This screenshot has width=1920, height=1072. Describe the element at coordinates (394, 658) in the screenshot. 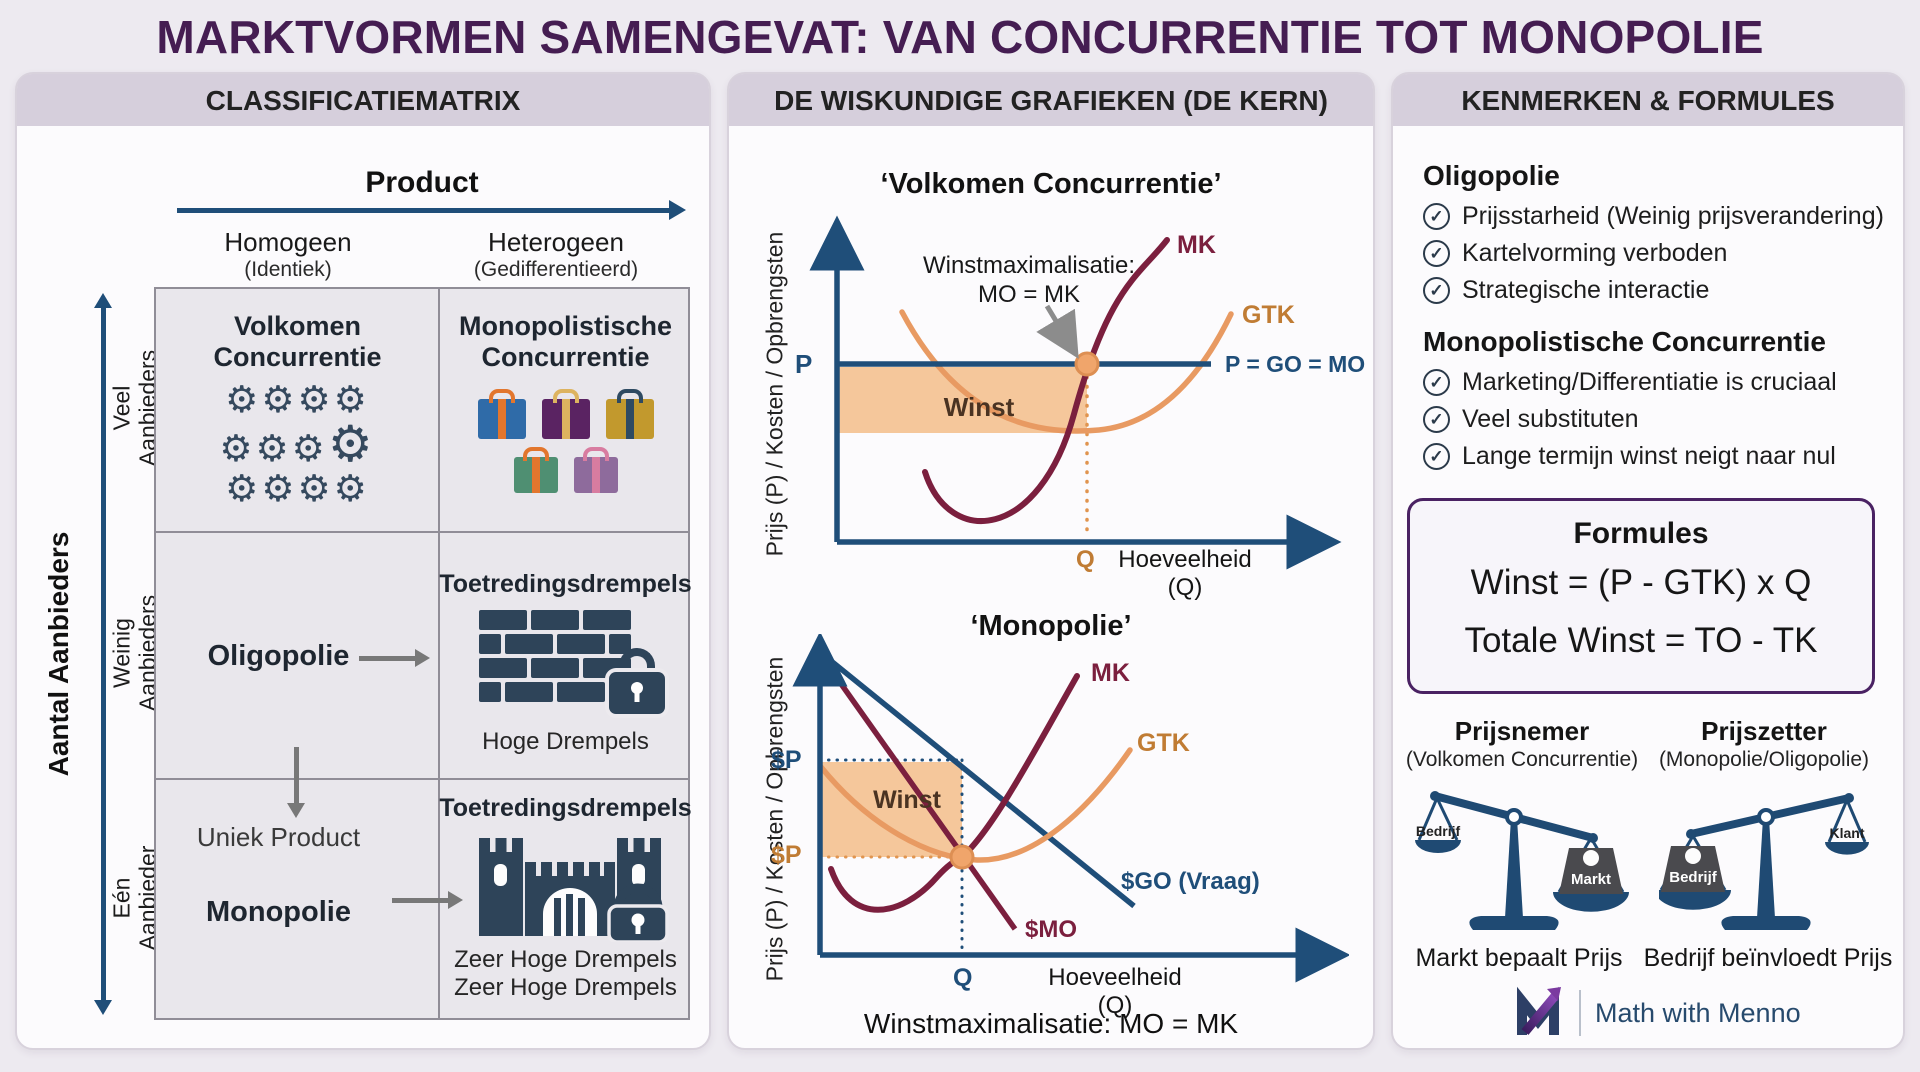

I see `oligopolie-arrow-icon` at that location.